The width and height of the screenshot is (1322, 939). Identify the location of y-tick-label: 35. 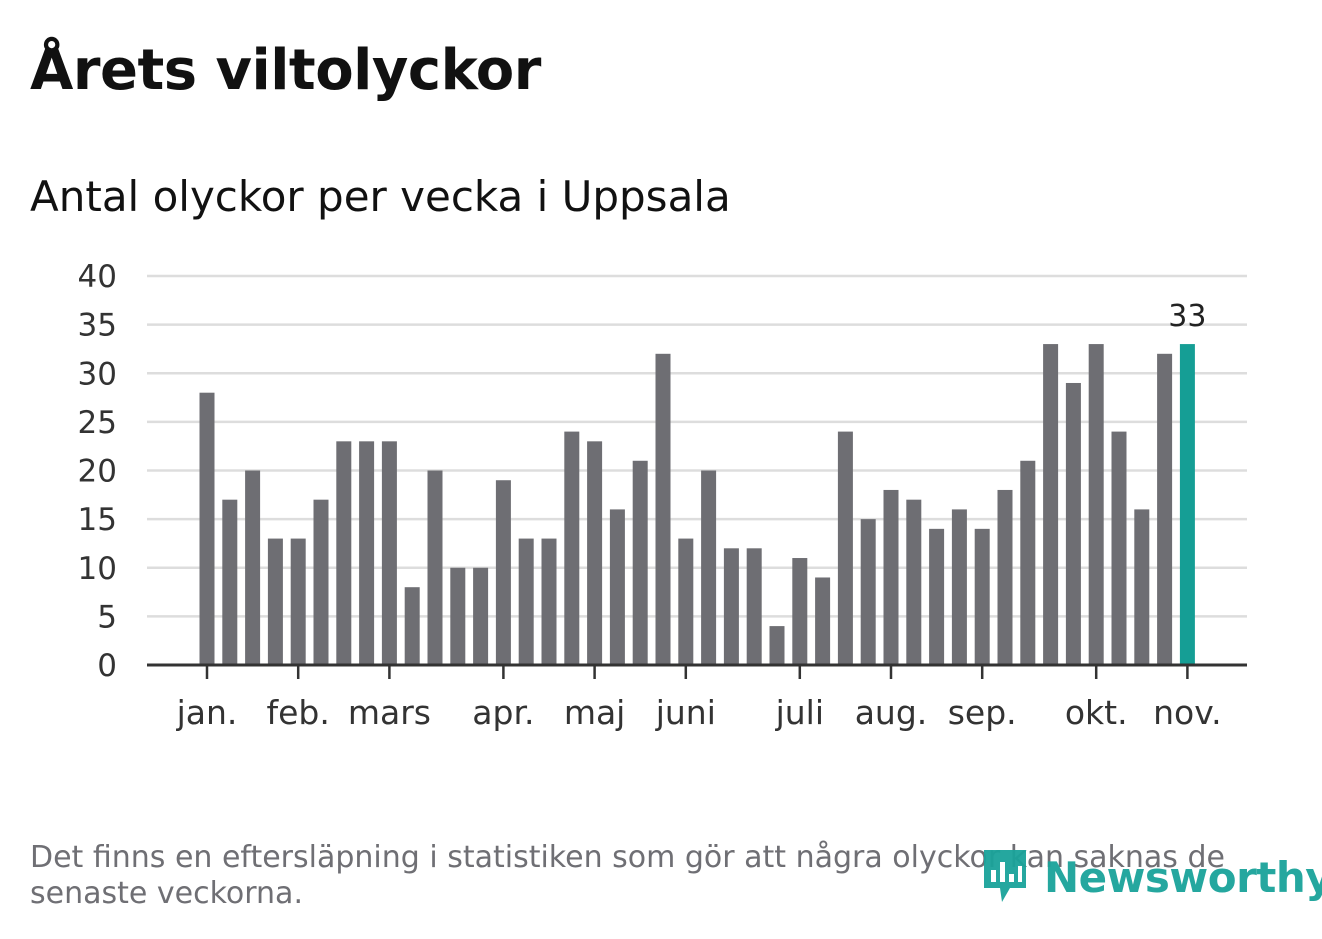
(97, 326).